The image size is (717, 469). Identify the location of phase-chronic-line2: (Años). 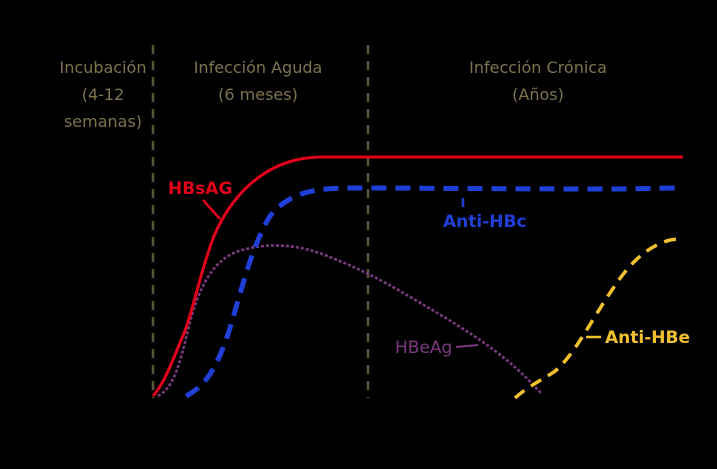
(538, 94).